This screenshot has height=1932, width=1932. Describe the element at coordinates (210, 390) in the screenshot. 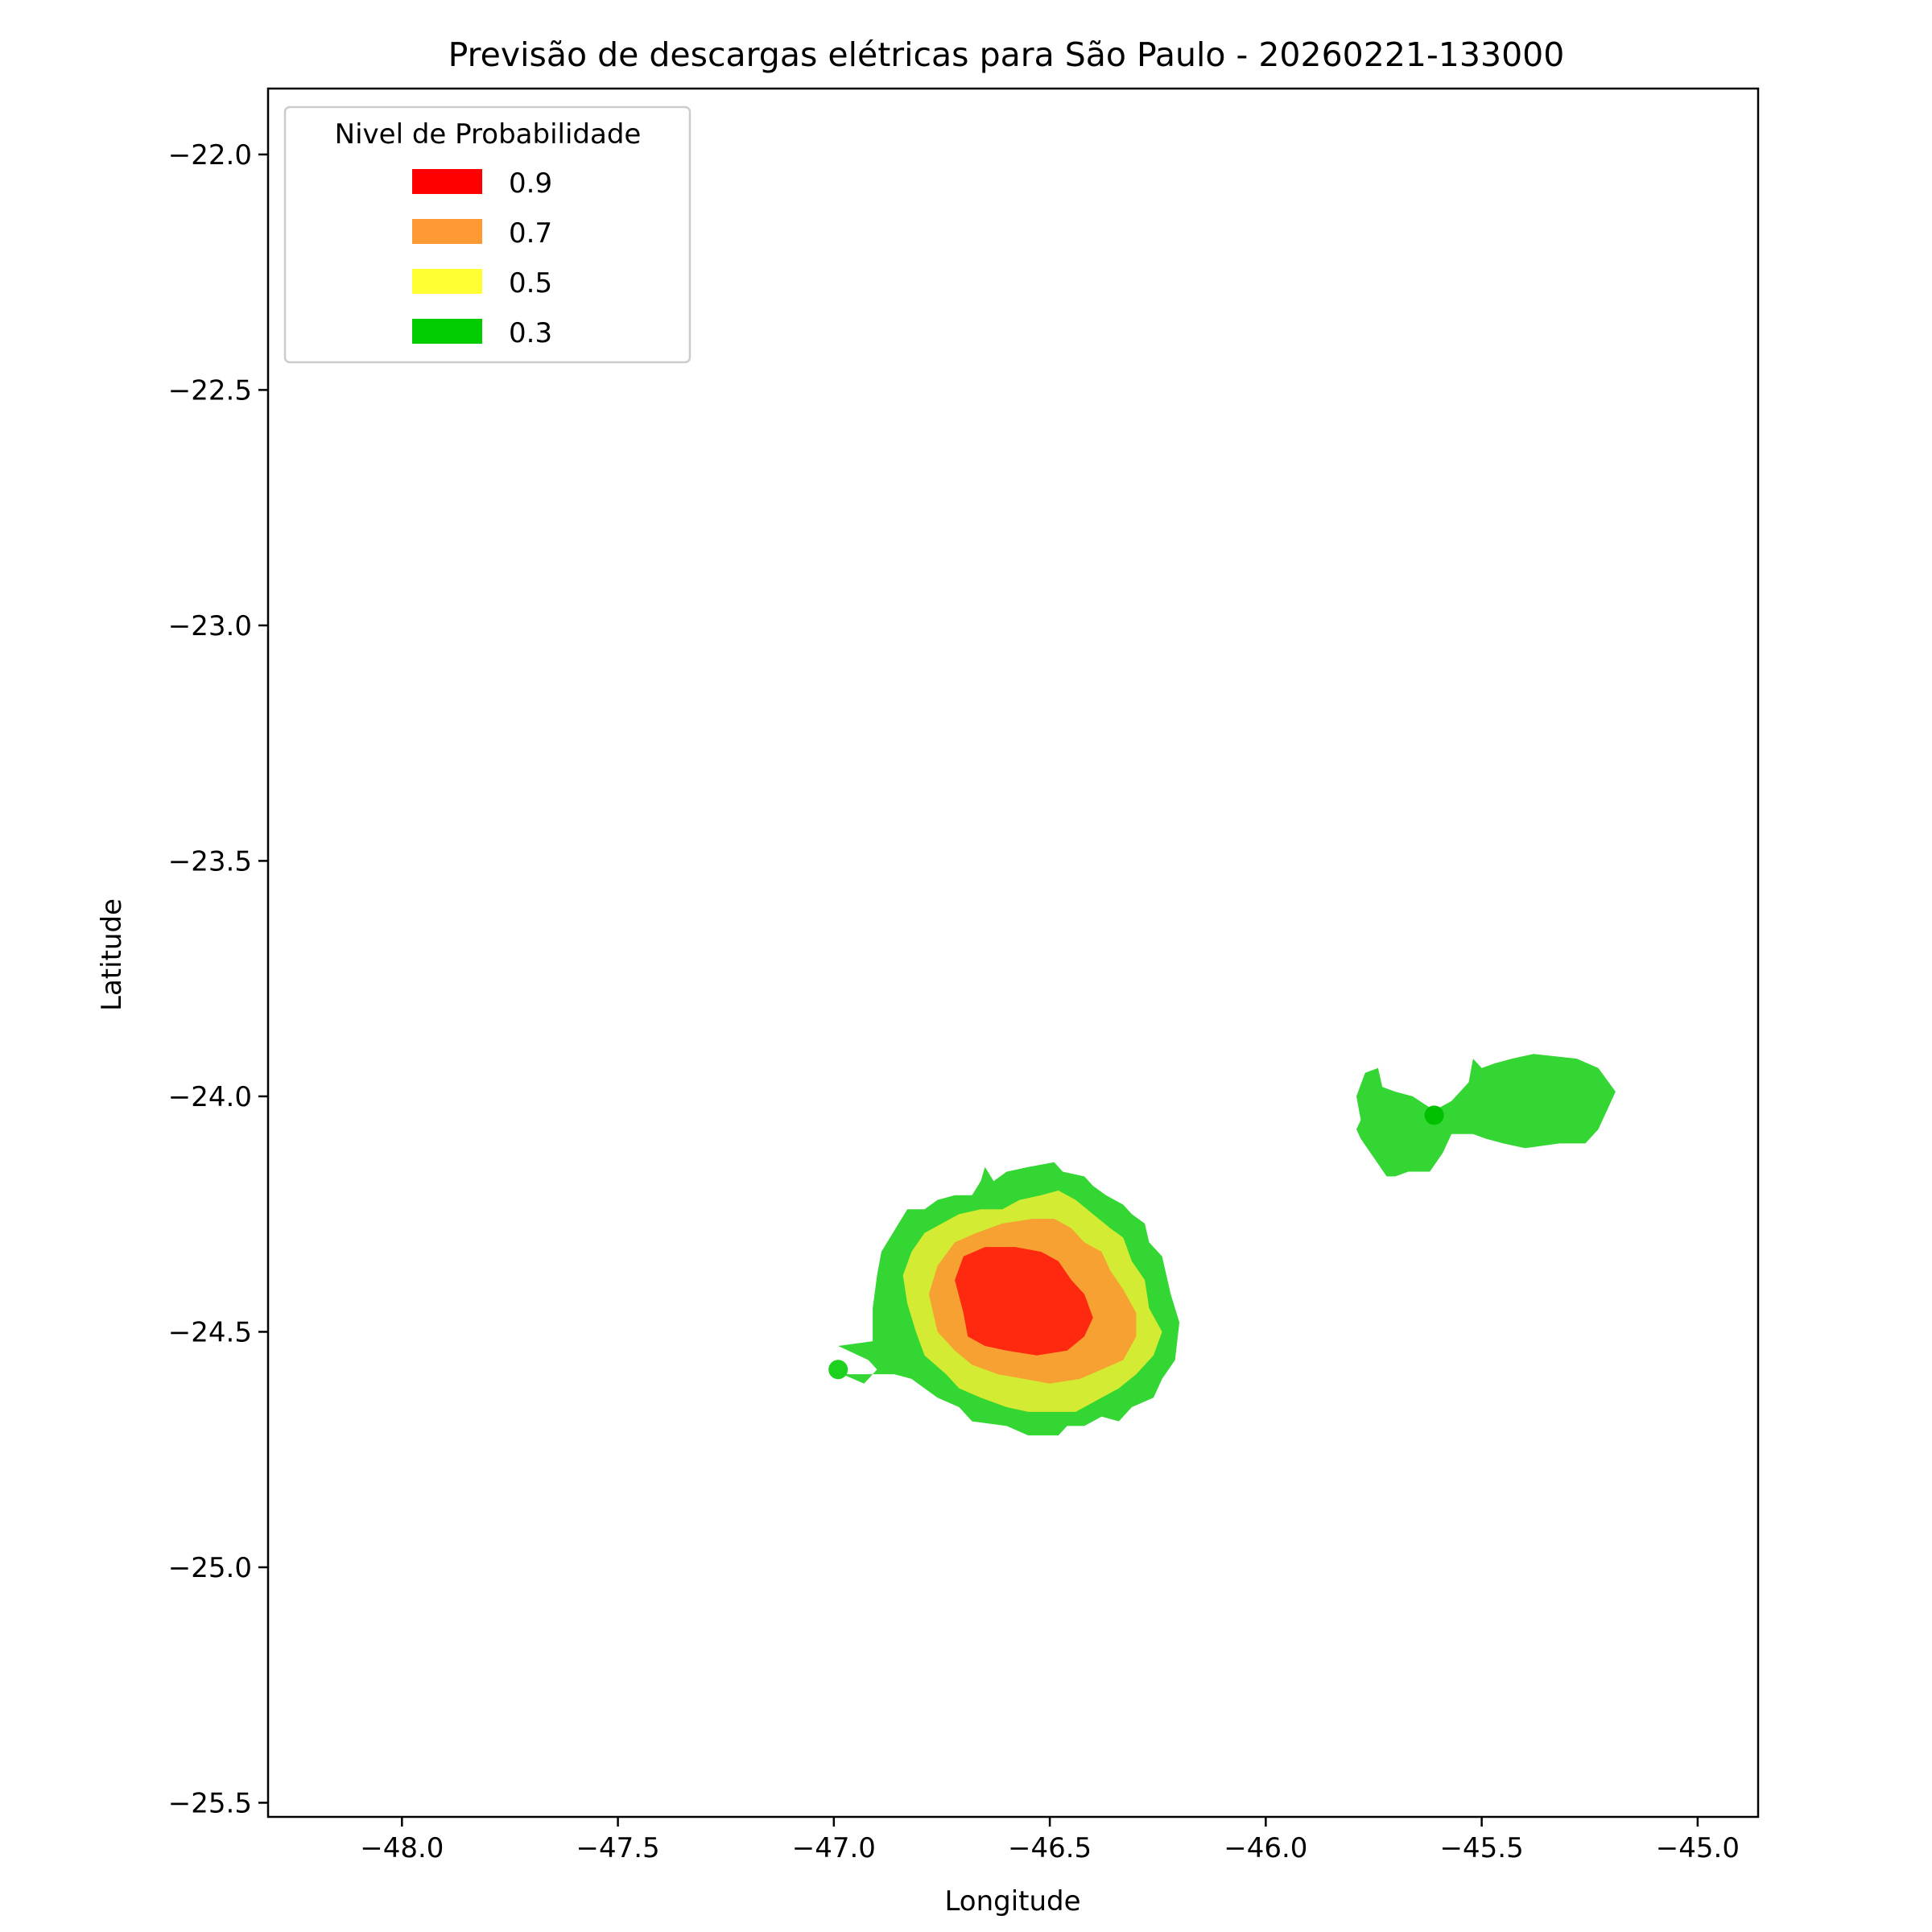

I see `y-tick-label-1: −22.5` at that location.